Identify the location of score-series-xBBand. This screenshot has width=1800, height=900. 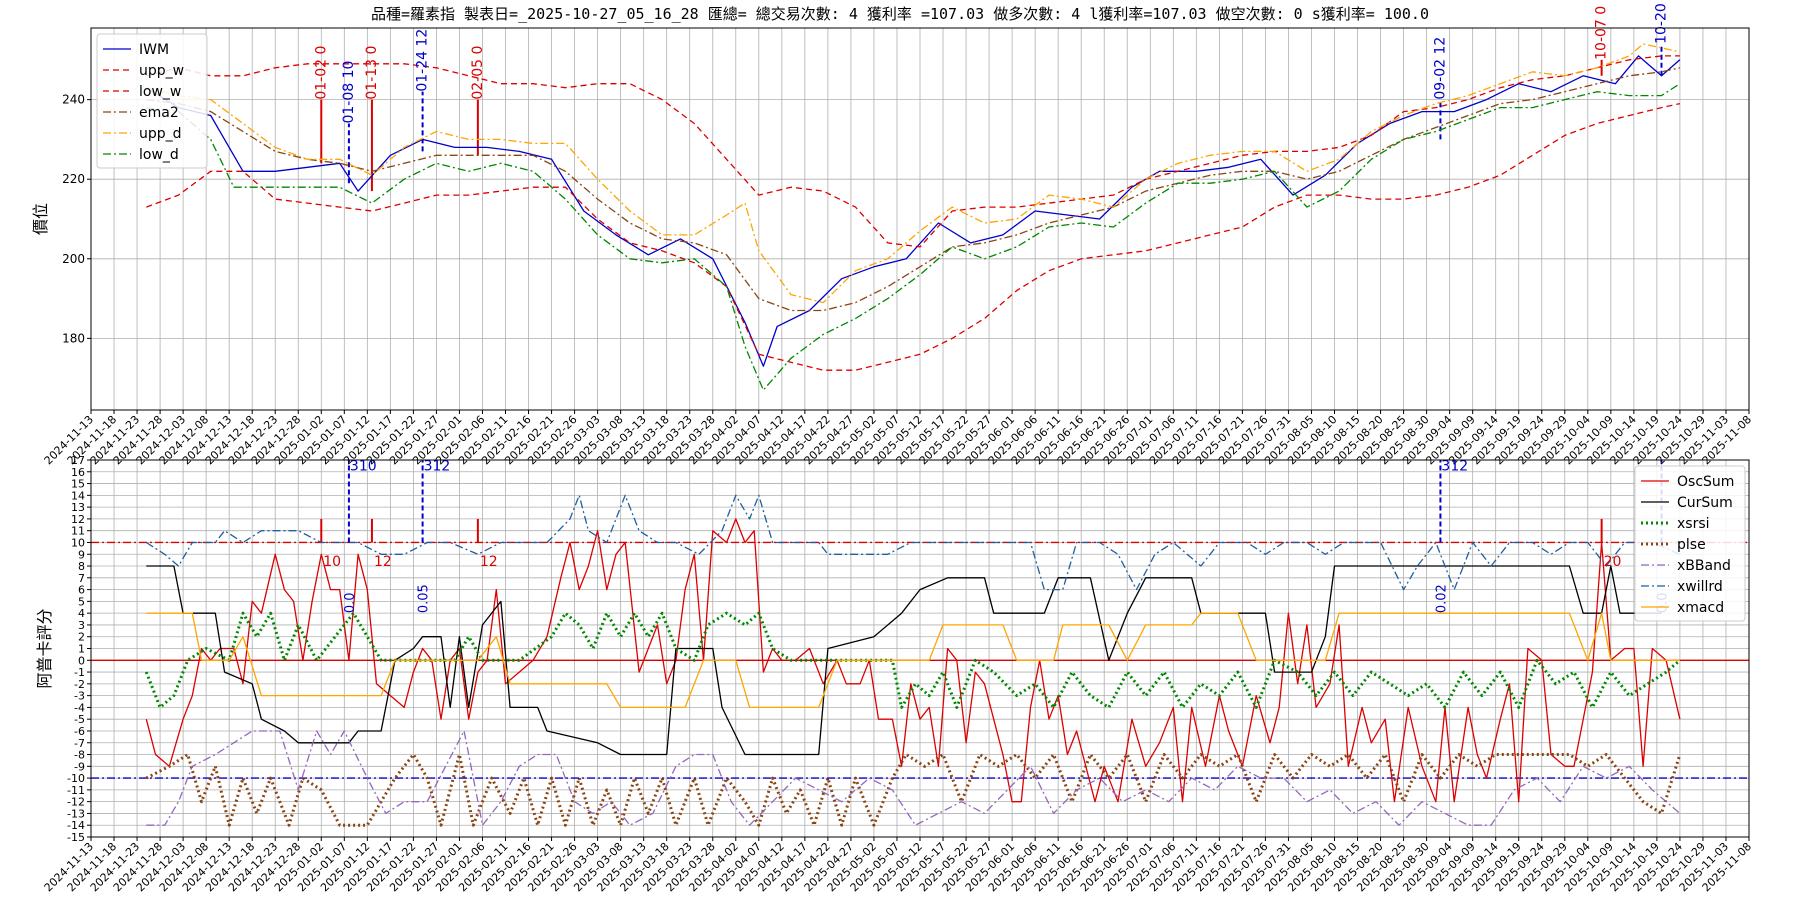
(913, 778).